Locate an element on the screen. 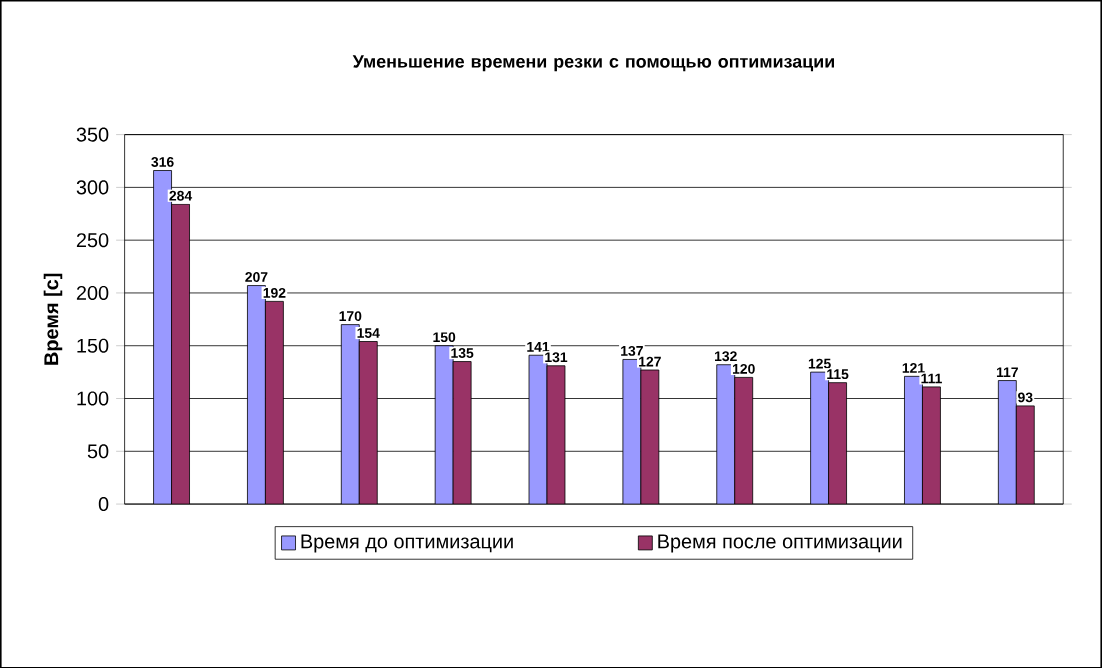  y-tick-label: 0 is located at coordinates (103, 503).